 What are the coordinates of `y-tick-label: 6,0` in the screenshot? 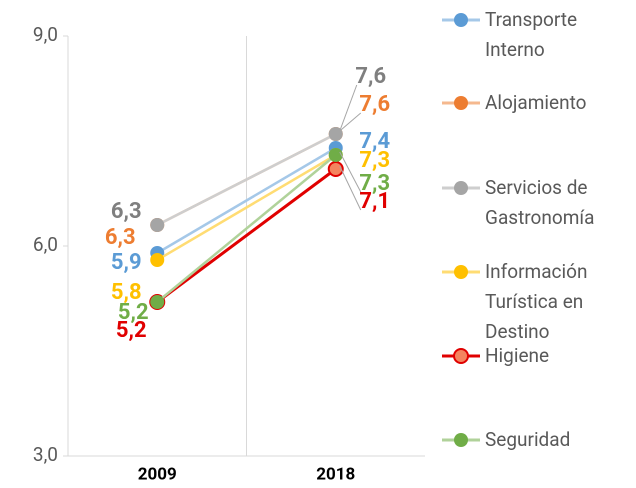 It's located at (45, 244).